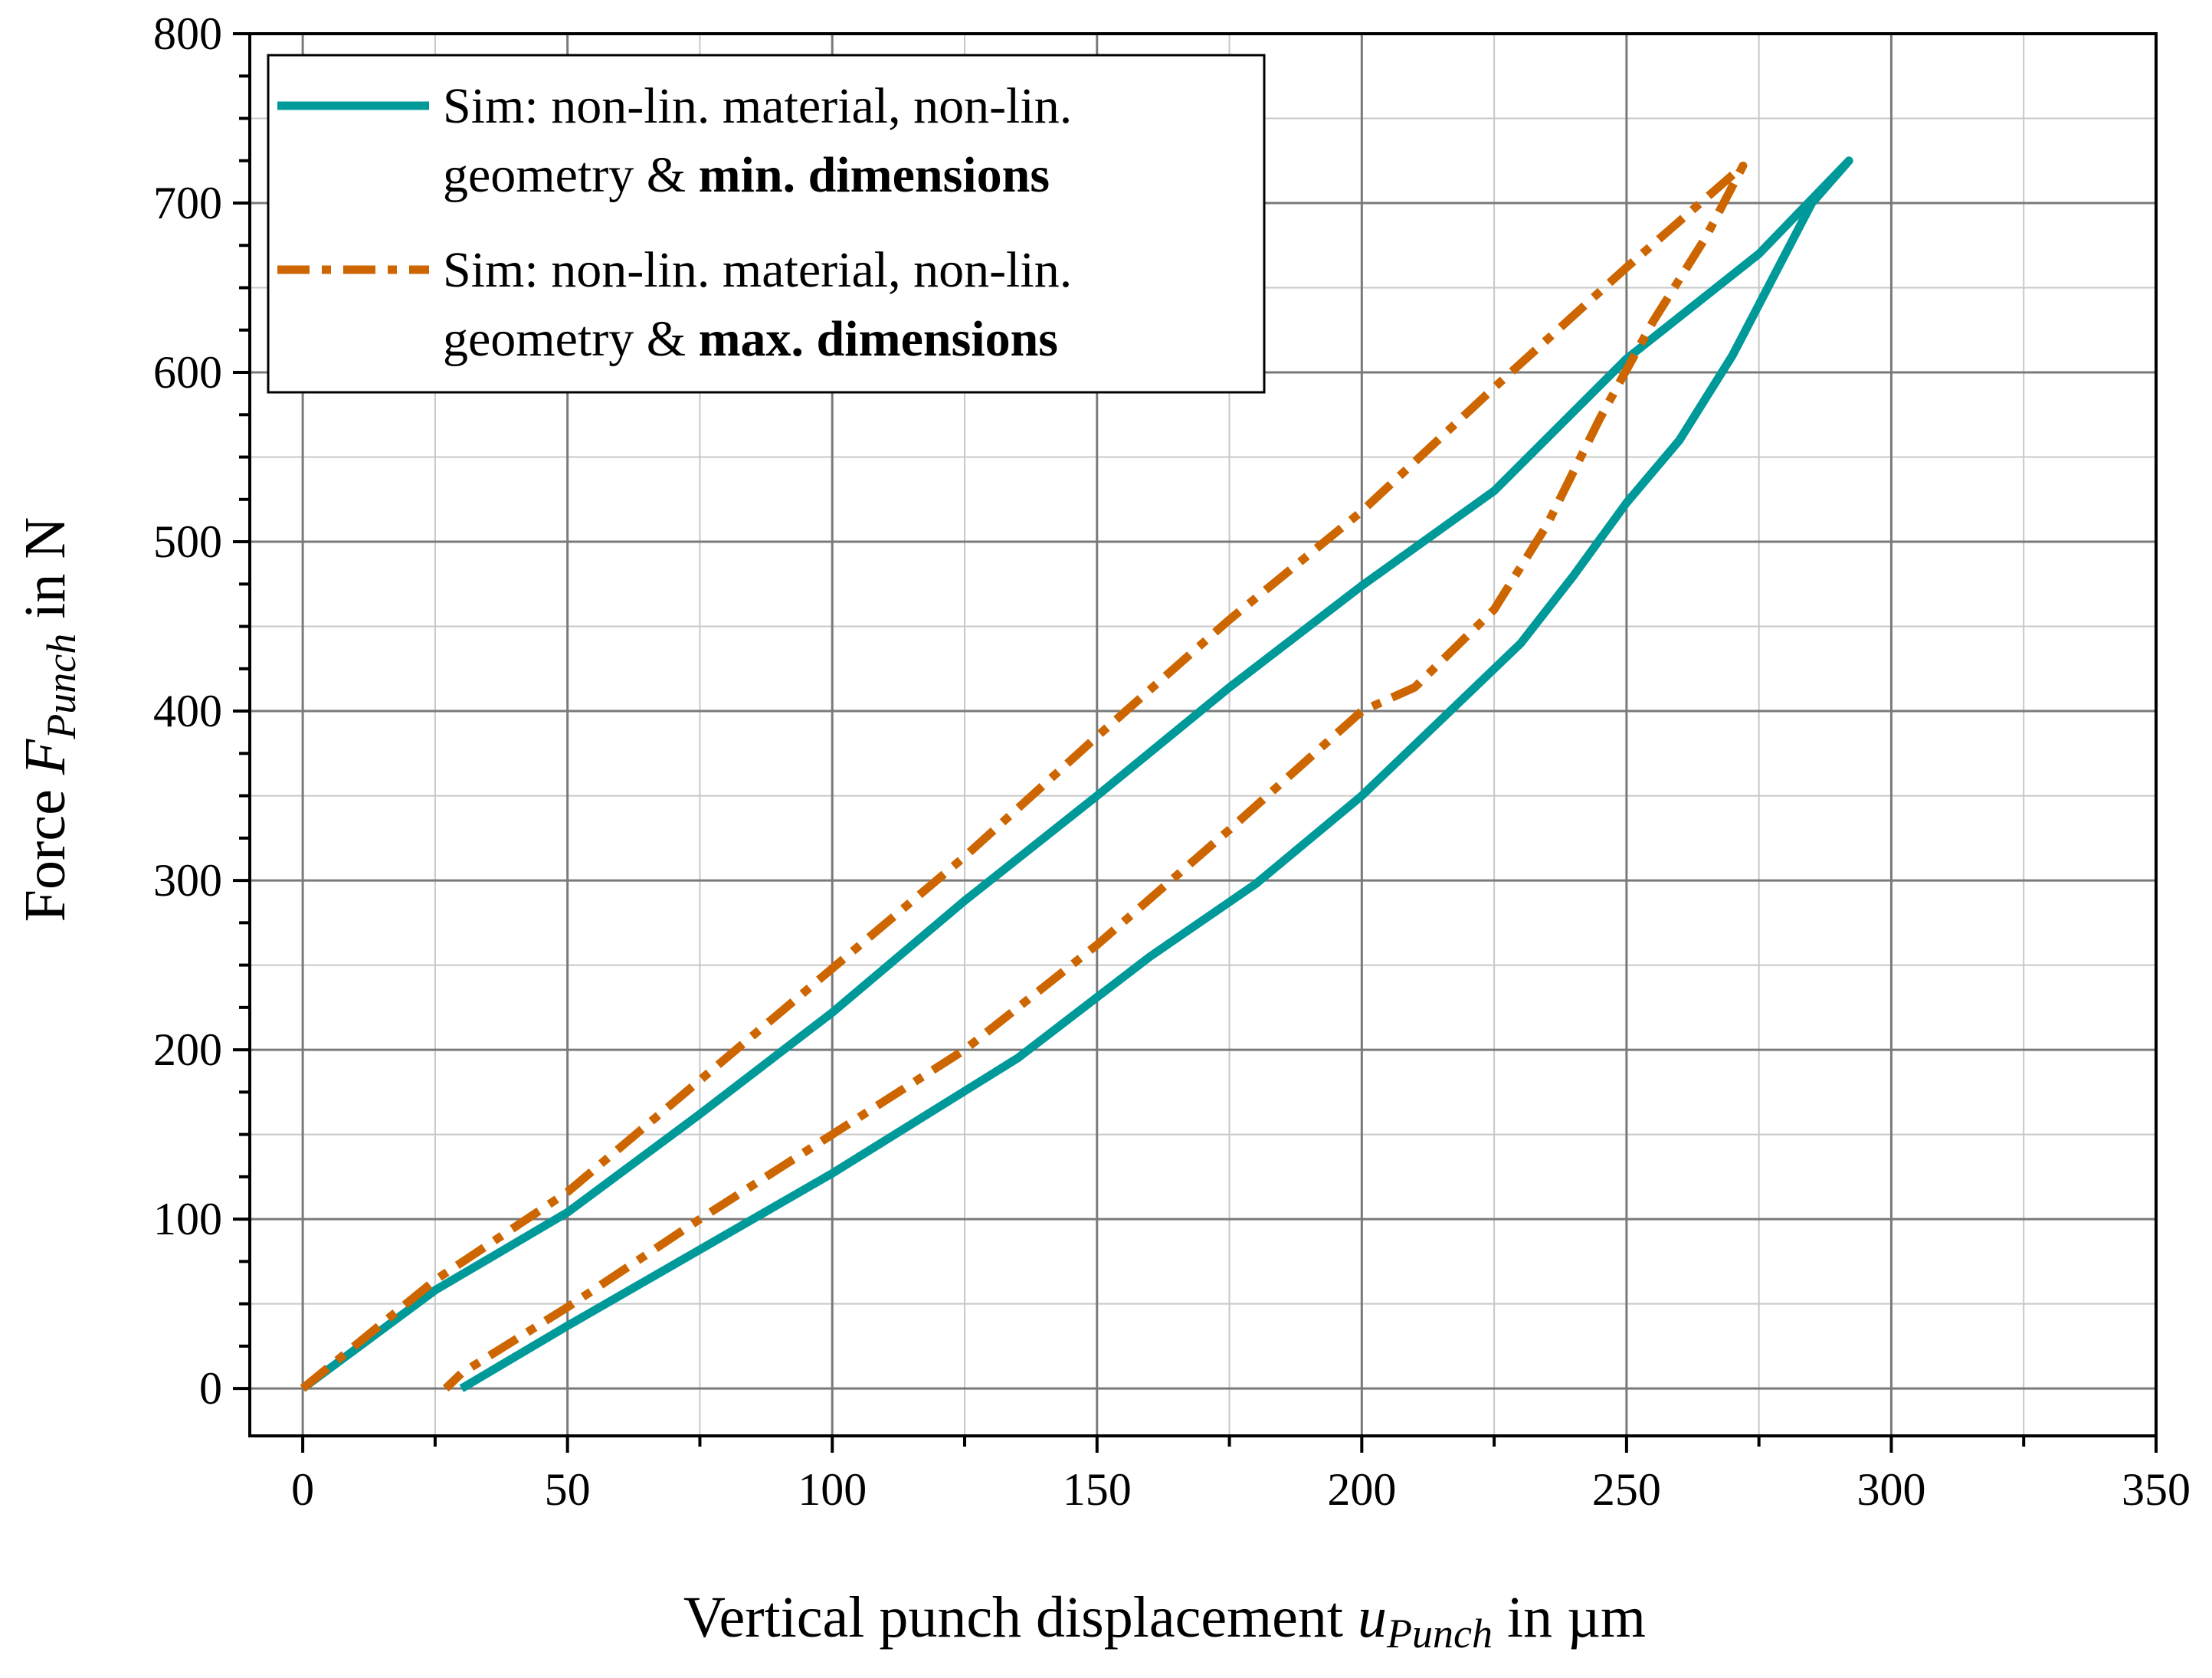 The width and height of the screenshot is (2212, 1678). Describe the element at coordinates (2156, 1489) in the screenshot. I see `x-tick-label: 350` at that location.